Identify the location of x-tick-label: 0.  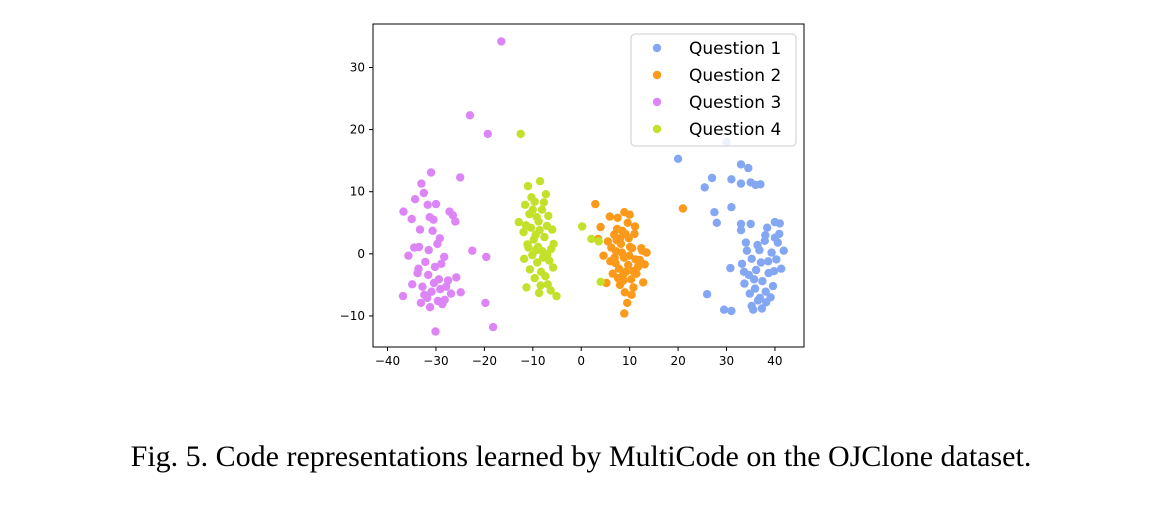
(581, 361).